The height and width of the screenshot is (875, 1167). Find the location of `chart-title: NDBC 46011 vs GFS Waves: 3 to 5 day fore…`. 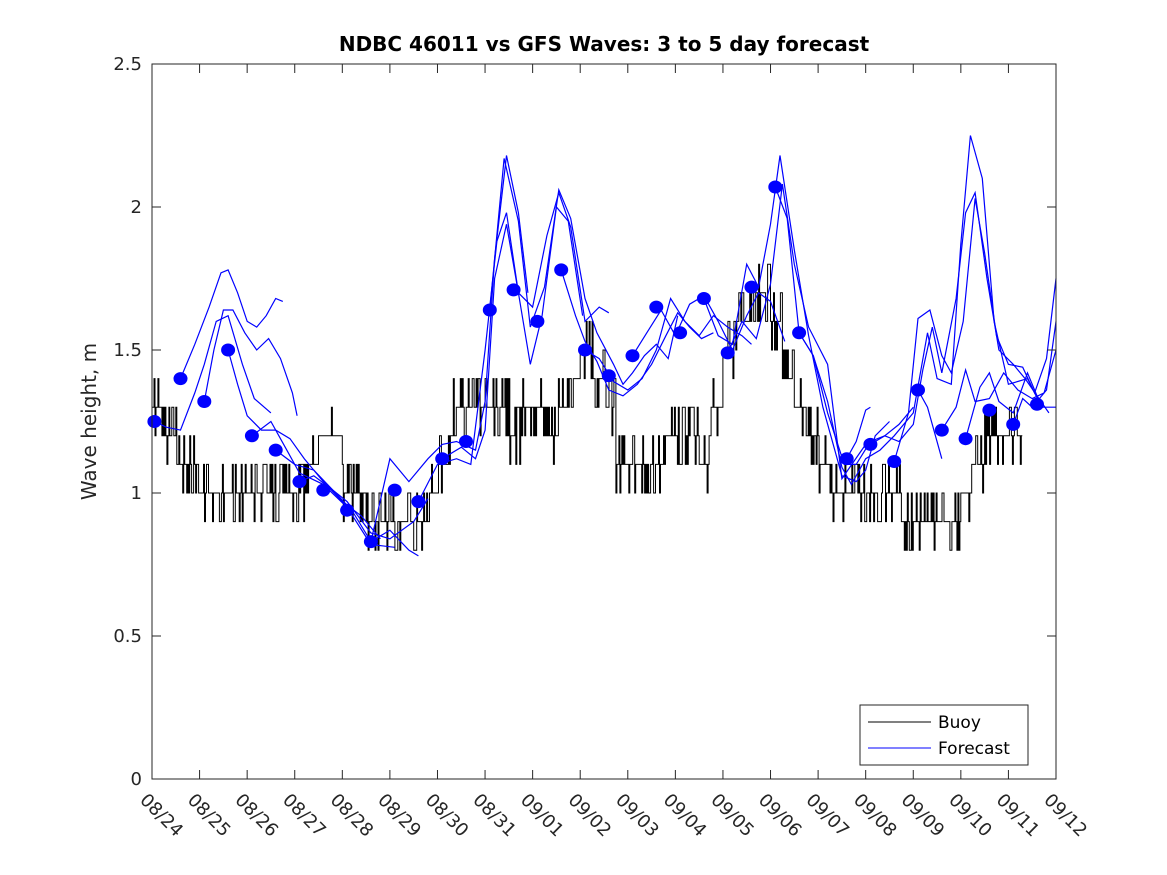

chart-title: NDBC 46011 vs GFS Waves: 3 to 5 day fore… is located at coordinates (604, 44).